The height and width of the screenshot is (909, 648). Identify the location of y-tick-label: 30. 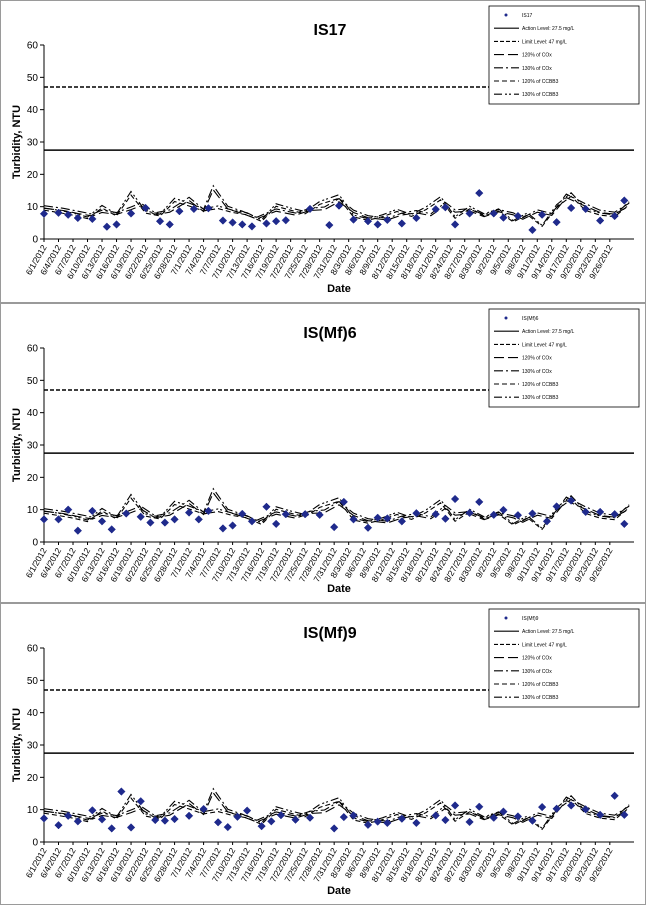
(33, 143).